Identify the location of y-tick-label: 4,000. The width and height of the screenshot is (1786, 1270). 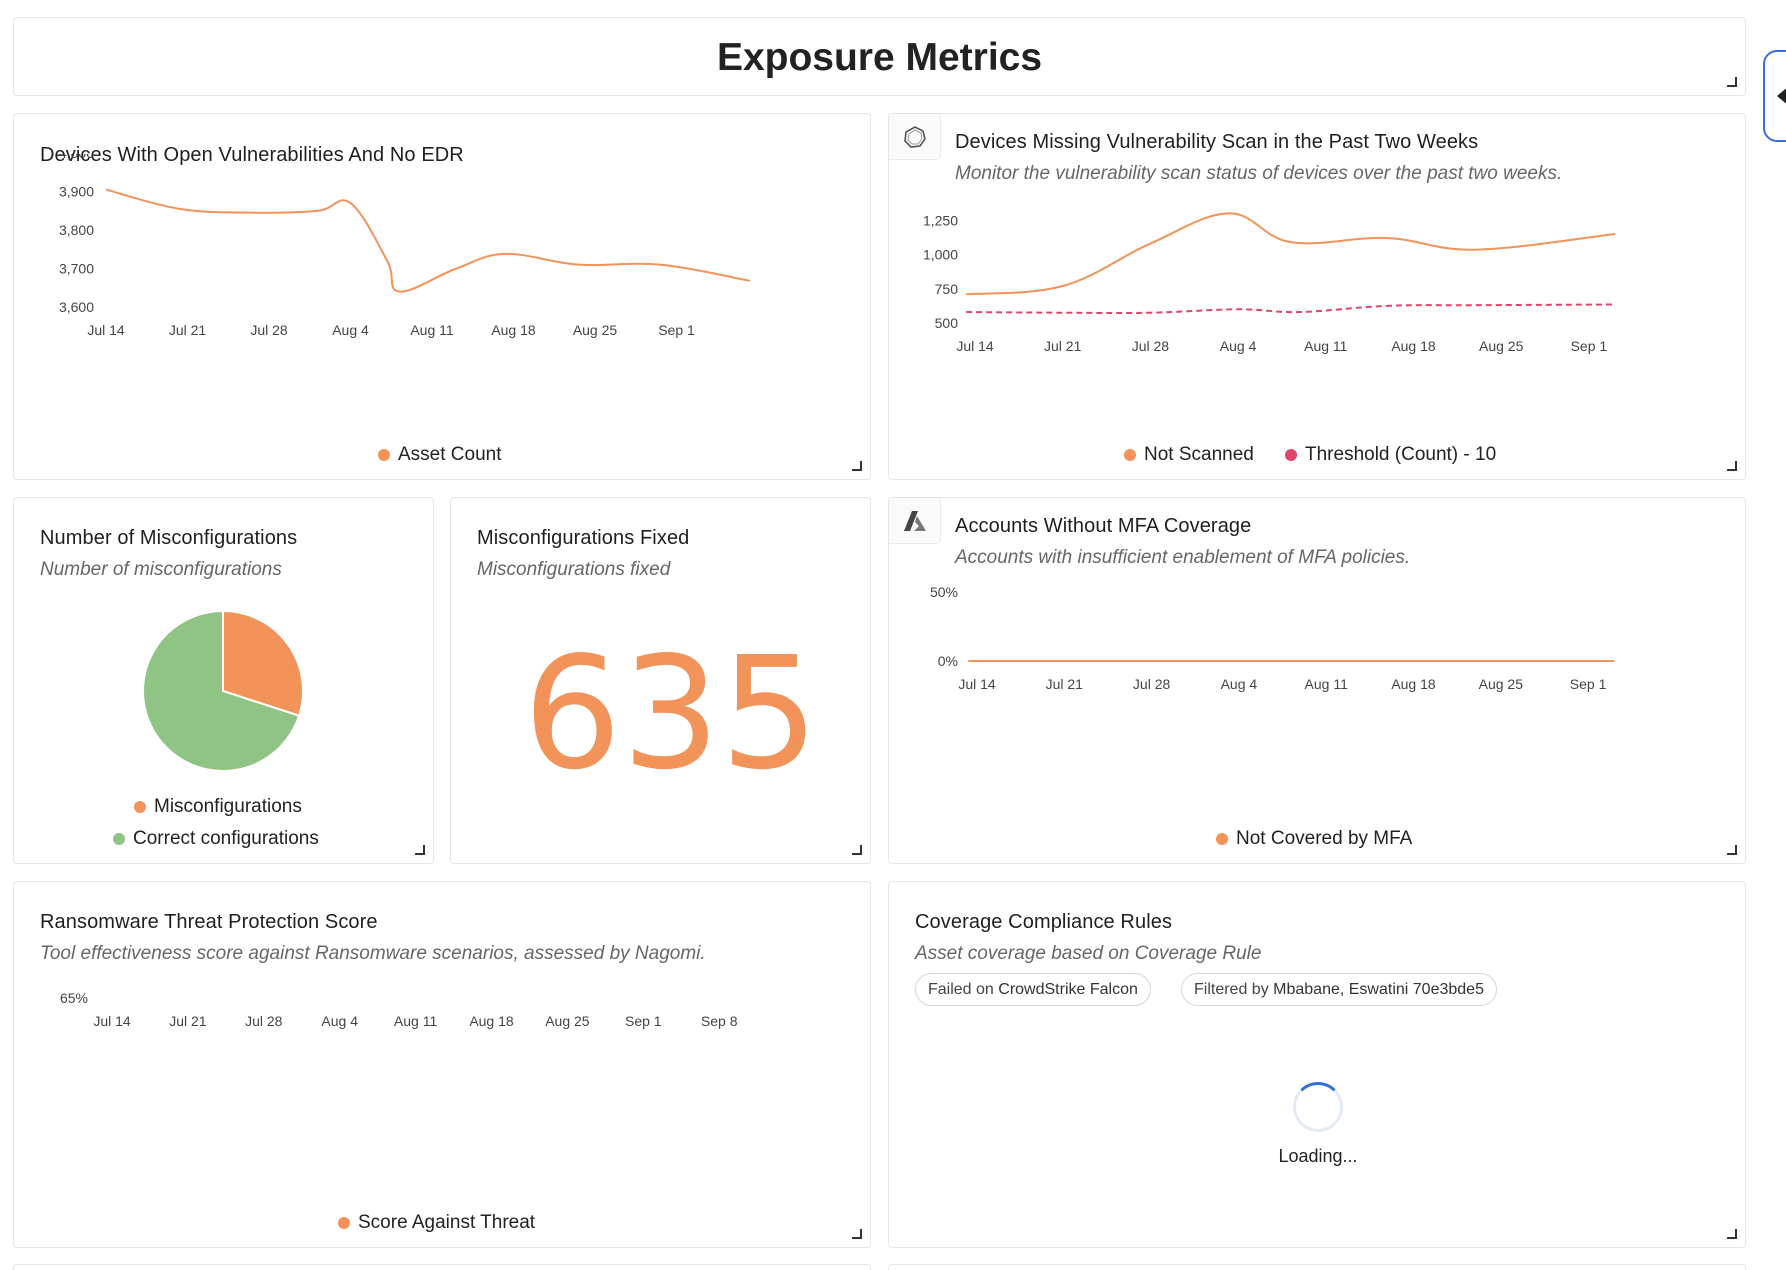
(76, 157).